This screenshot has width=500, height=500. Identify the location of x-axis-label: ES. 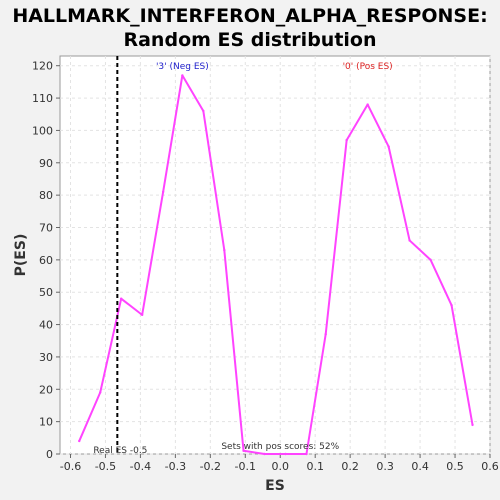
(275, 486).